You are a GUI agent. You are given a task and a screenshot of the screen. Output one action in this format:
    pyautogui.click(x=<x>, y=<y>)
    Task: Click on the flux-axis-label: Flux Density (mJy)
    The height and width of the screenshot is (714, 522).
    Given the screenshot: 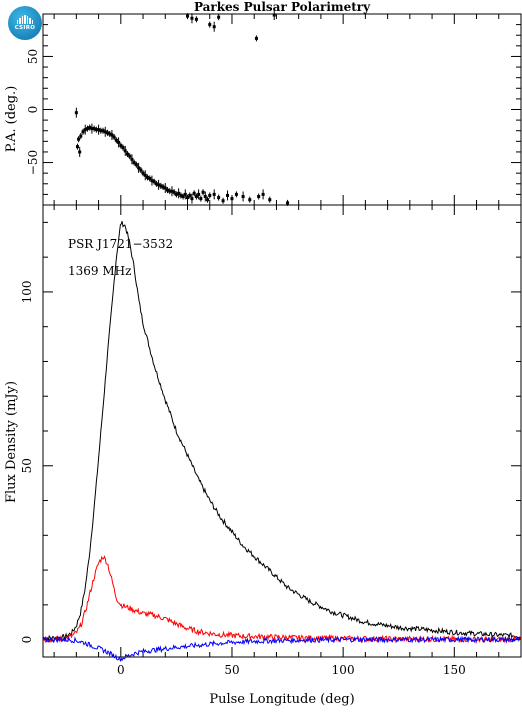 What is the action you would take?
    pyautogui.click(x=11, y=442)
    